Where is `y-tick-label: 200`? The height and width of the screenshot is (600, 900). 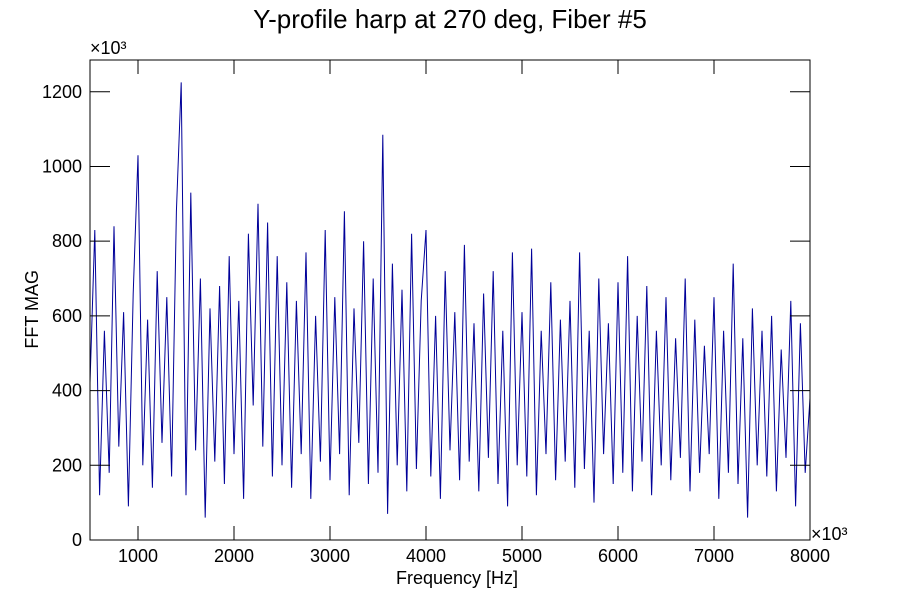 y-tick-label: 200 is located at coordinates (67, 465).